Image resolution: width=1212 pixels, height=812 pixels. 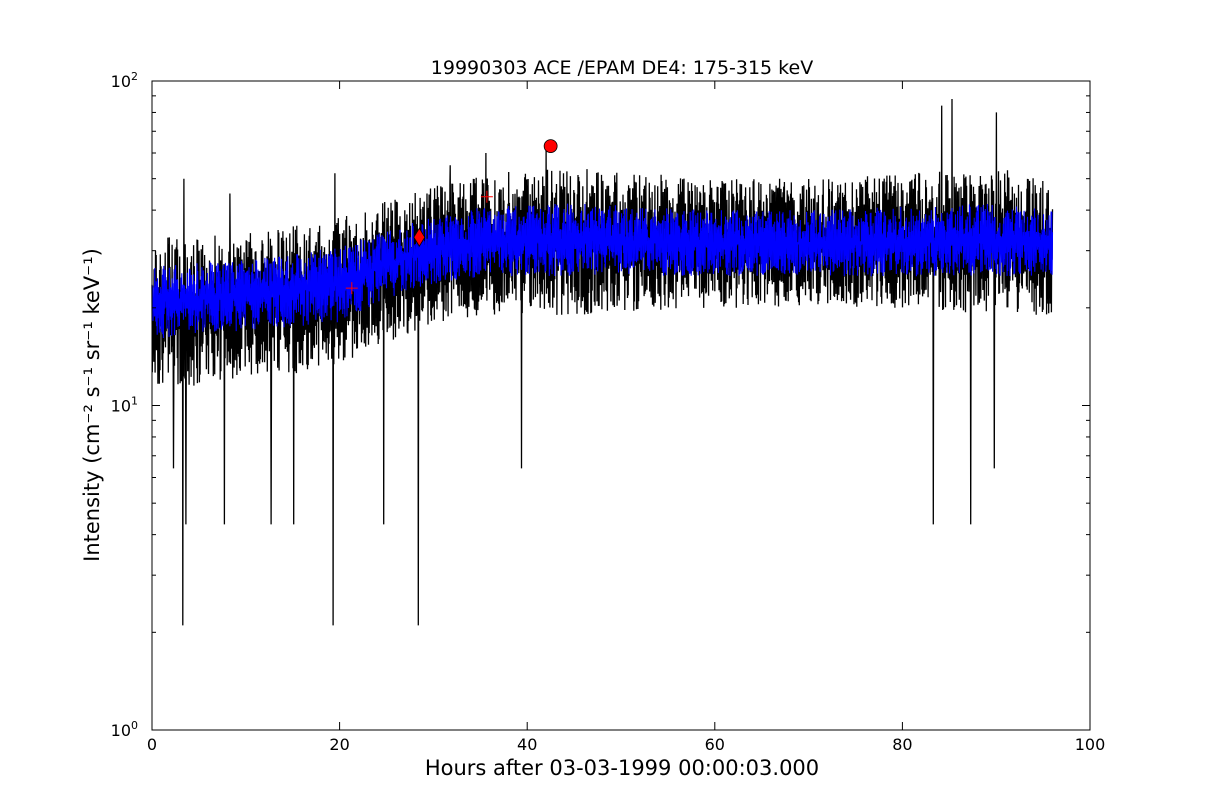 What do you see at coordinates (622, 68) in the screenshot?
I see `chart-title: 19990303 ACE /EPAM DE4: 175-315 keV` at bounding box center [622, 68].